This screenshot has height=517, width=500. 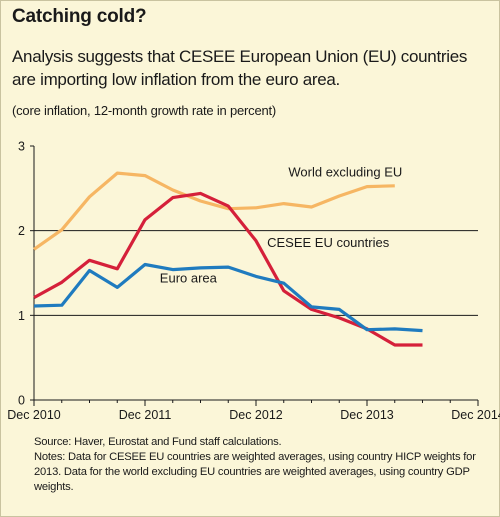 I want to click on gridlines, so click(x=256, y=273).